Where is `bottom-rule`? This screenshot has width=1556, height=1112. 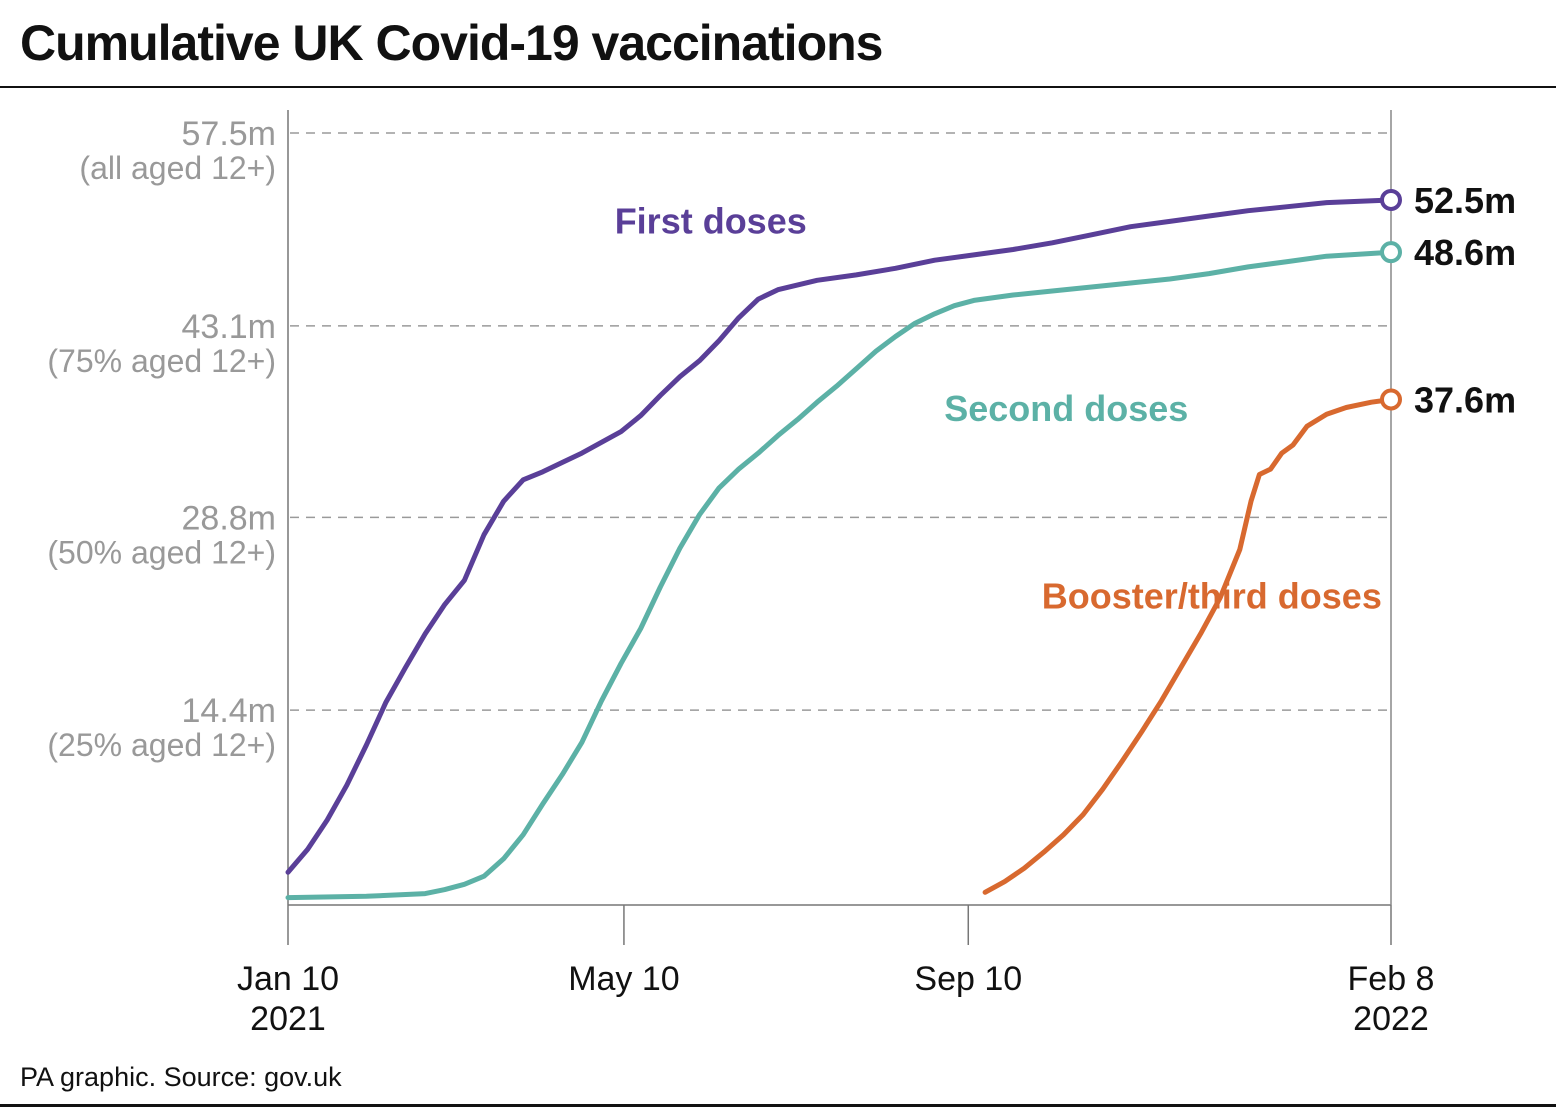 bottom-rule is located at coordinates (778, 1105).